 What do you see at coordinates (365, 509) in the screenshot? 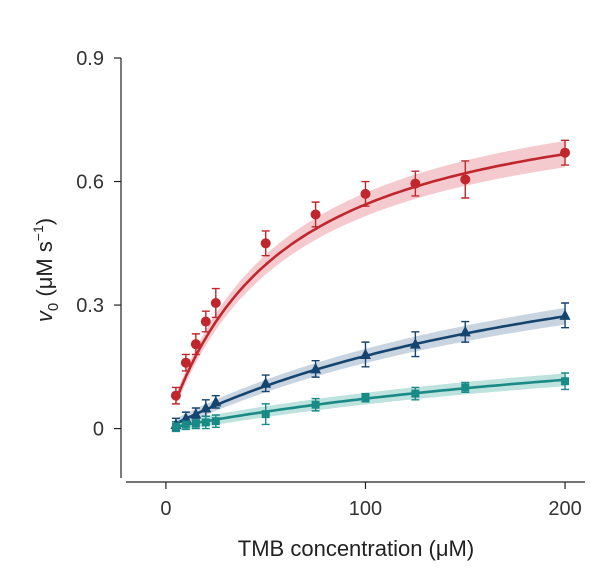
I see `x-tick-label: 100` at bounding box center [365, 509].